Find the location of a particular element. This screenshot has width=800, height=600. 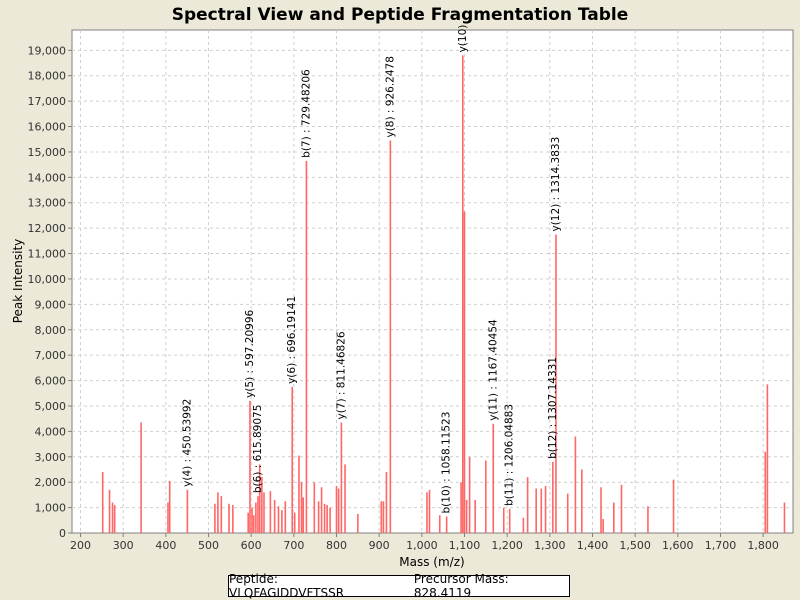

y-axis-label: Peak Intensity is located at coordinates (18, 281).